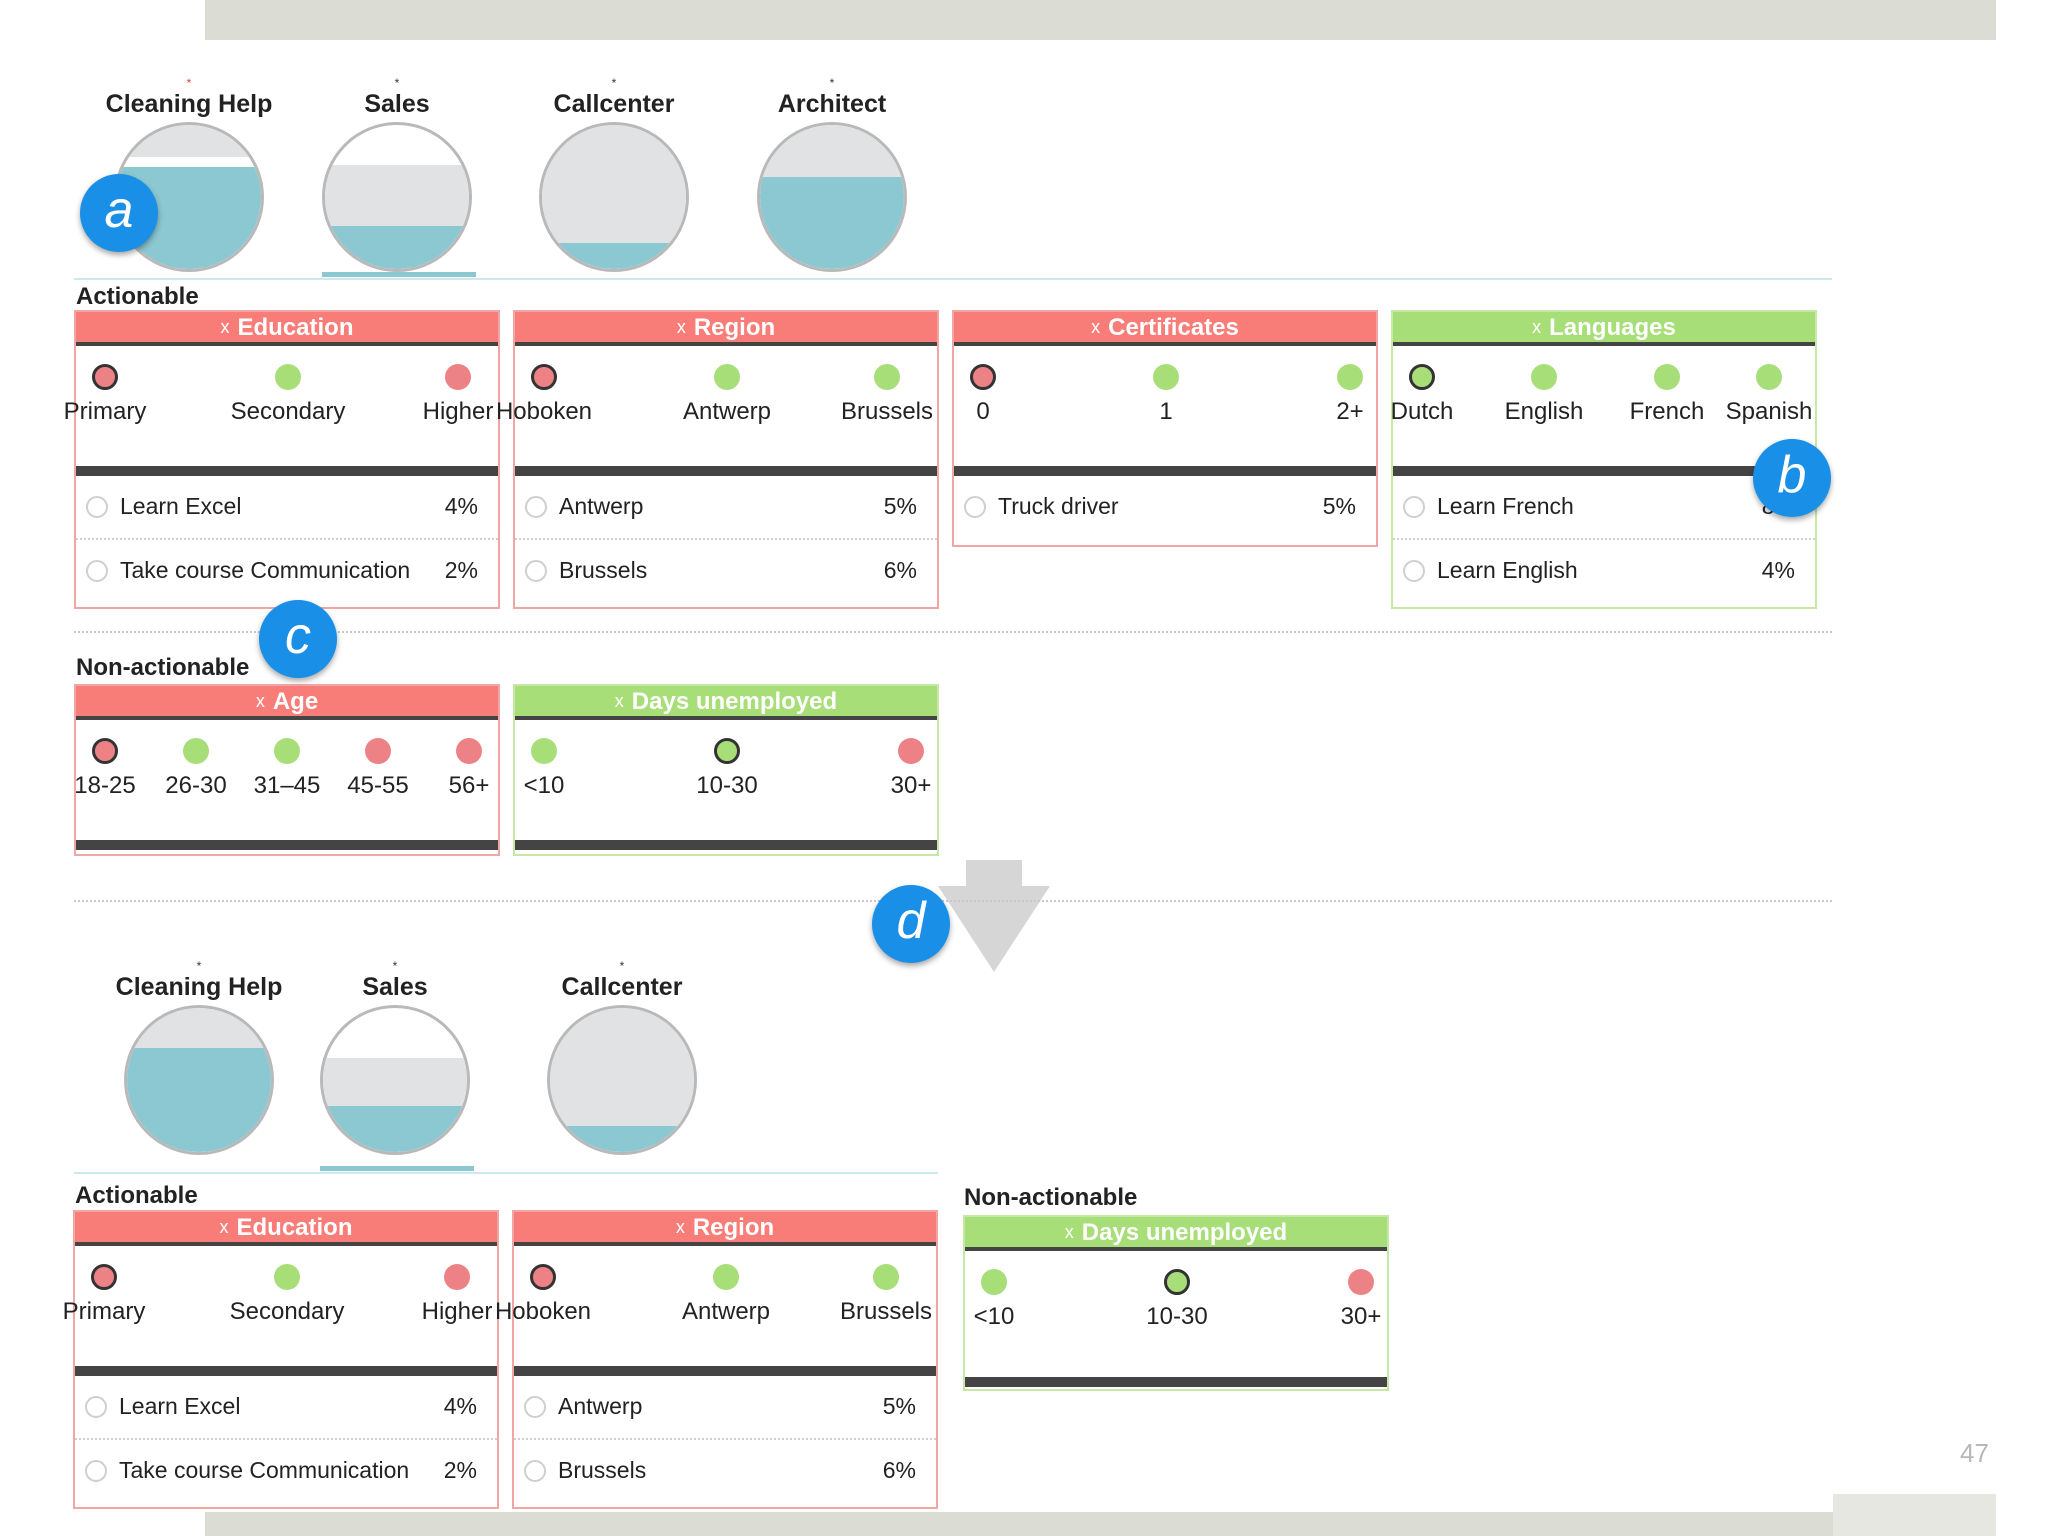  What do you see at coordinates (163, 667) in the screenshot?
I see `non-actionable-label: Non-actionable` at bounding box center [163, 667].